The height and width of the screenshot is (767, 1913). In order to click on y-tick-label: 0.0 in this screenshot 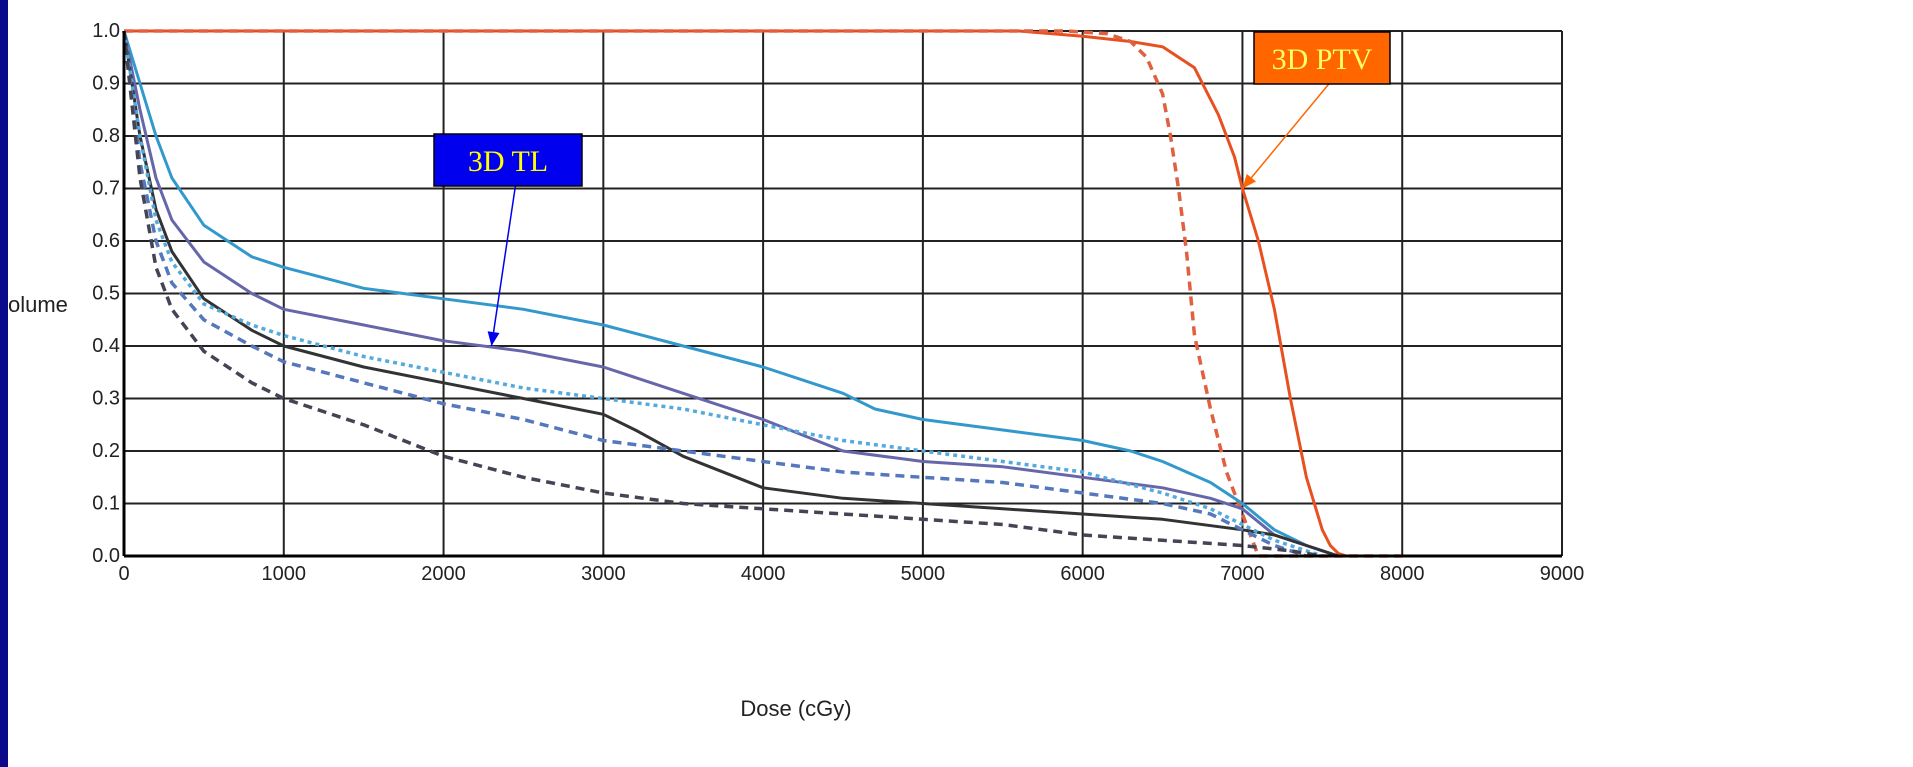, I will do `click(106, 556)`.